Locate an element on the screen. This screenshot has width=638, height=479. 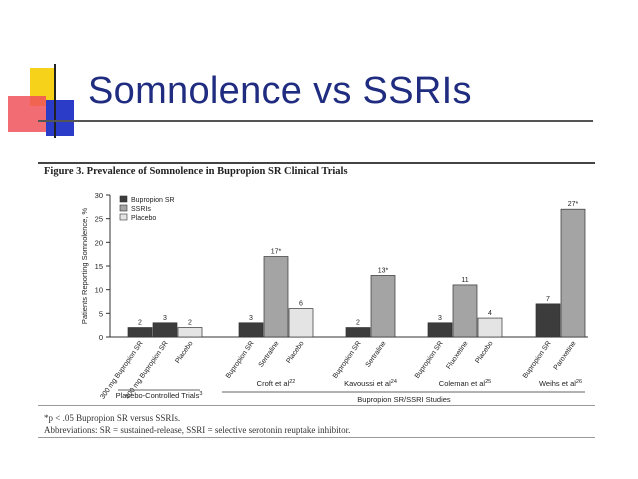
deco-vertical-line is located at coordinates (55, 101).